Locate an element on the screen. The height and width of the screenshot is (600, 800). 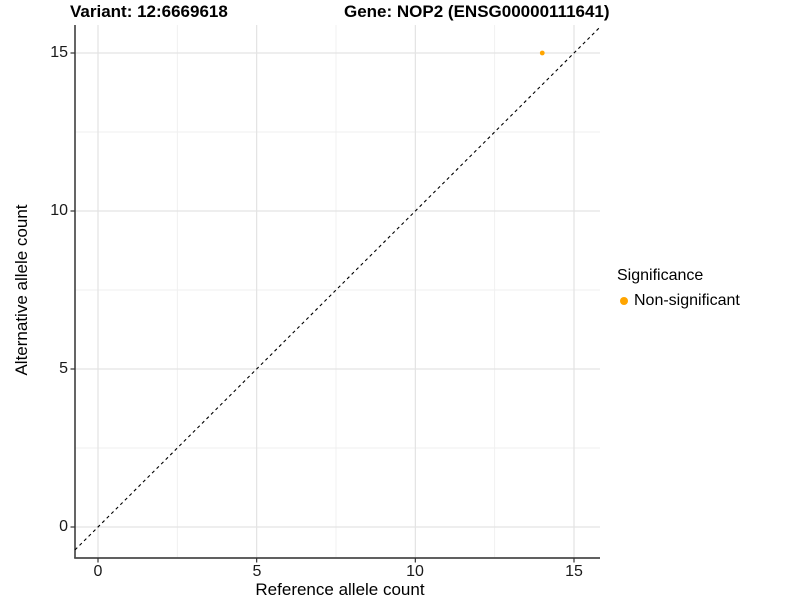
gene-title: Gene: NOP2 (ENSG00000111641) is located at coordinates (477, 11).